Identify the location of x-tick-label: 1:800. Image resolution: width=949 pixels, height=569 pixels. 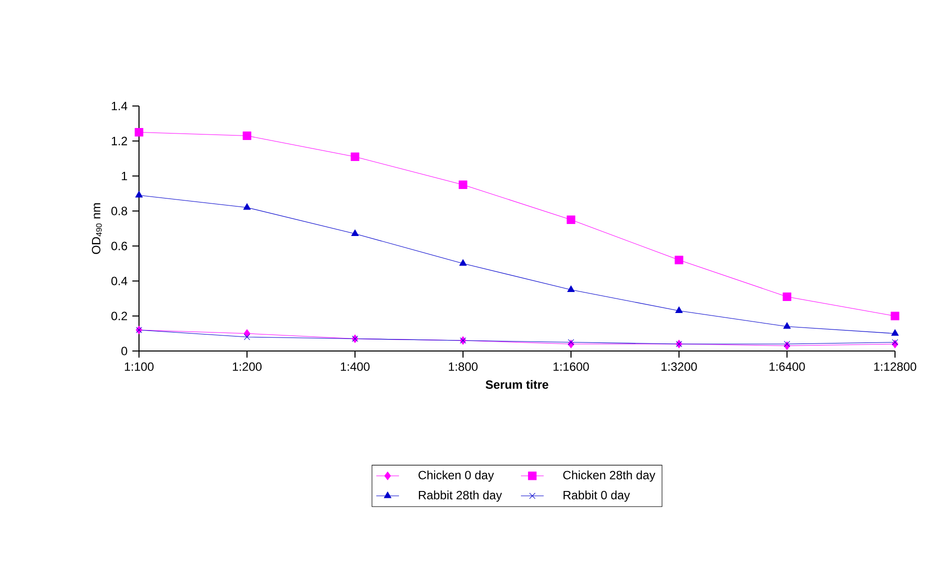
(463, 366).